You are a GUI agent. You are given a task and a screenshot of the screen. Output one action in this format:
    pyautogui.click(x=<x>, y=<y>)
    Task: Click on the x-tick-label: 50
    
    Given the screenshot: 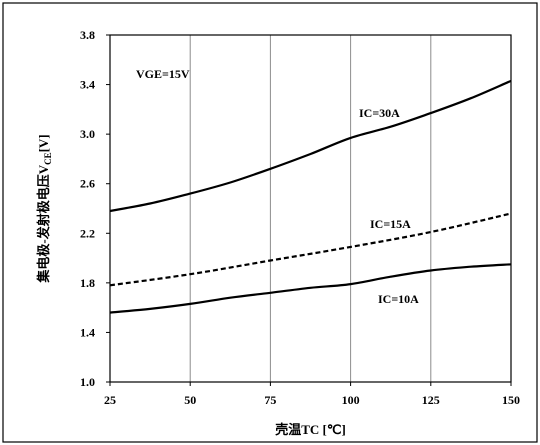 What is the action you would take?
    pyautogui.click(x=190, y=400)
    